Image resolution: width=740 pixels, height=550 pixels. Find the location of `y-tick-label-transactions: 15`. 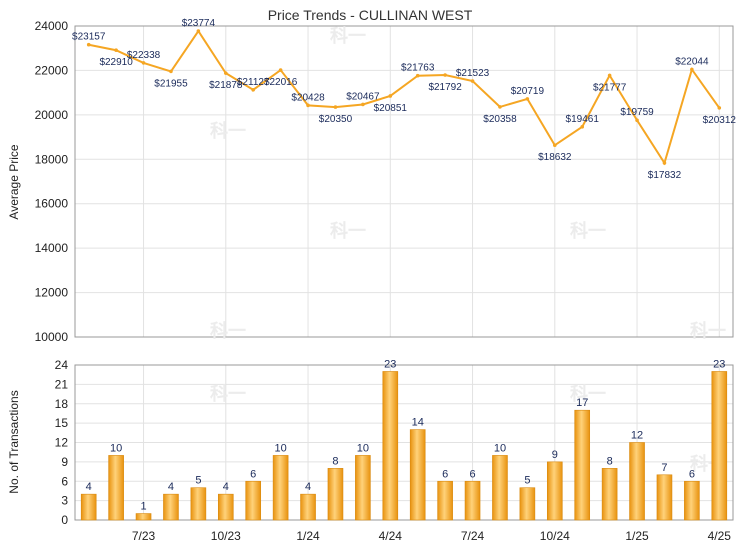

y-tick-label-transactions: 15 is located at coordinates (62, 423).